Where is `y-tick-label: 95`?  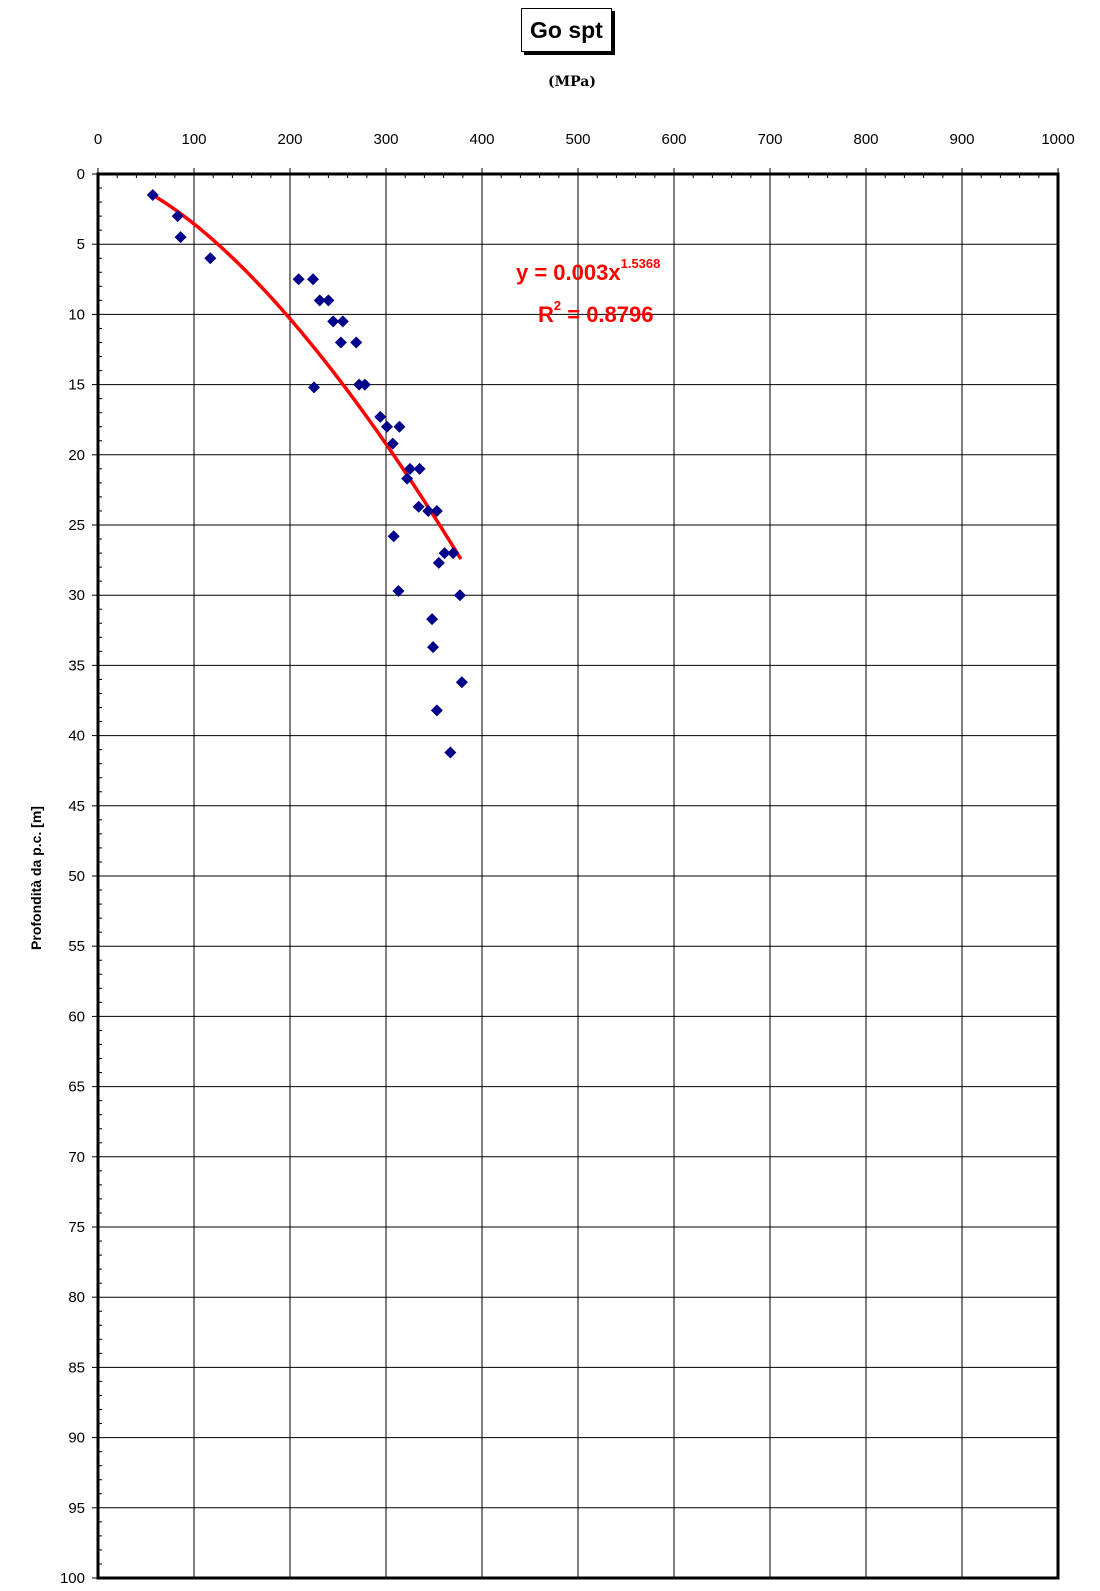 y-tick-label: 95 is located at coordinates (76, 1508).